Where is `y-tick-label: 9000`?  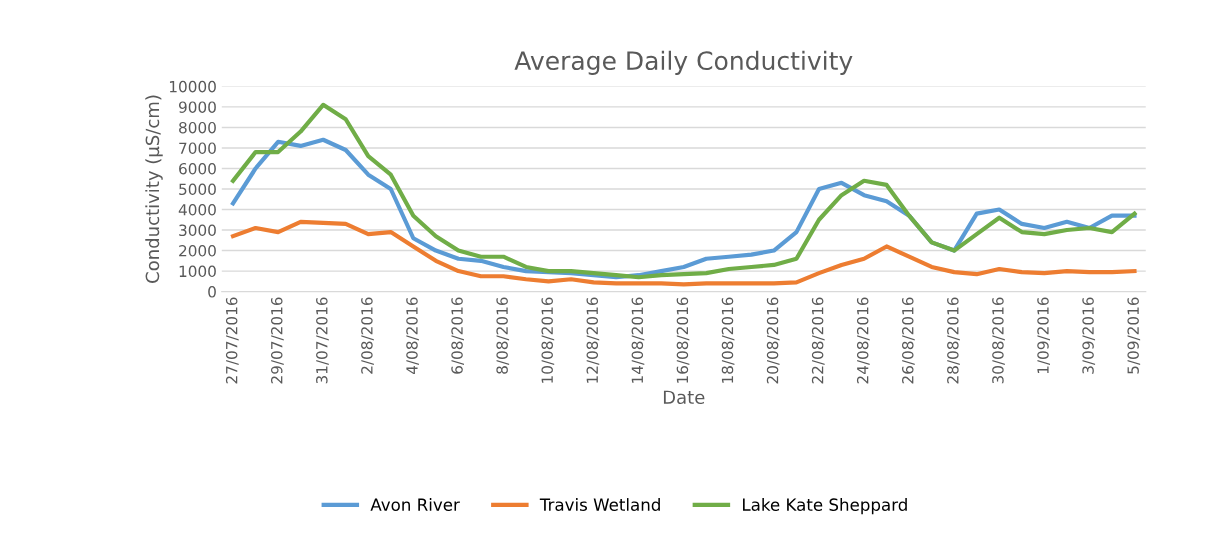 y-tick-label: 9000 is located at coordinates (197, 107).